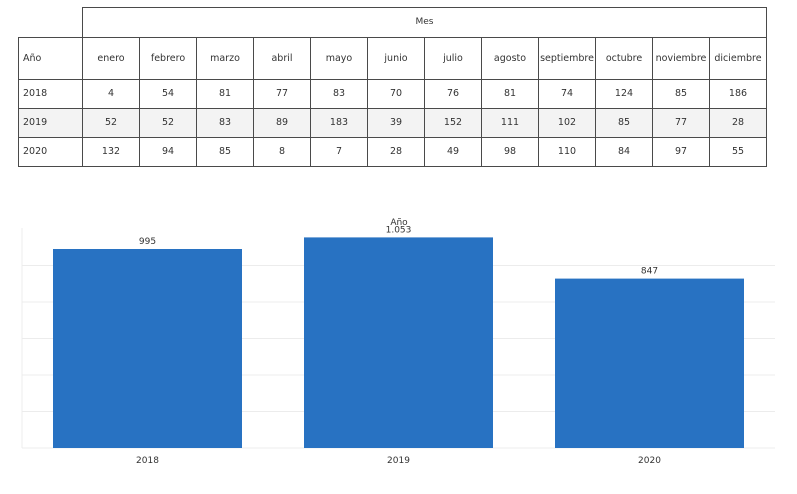 The image size is (797, 494). What do you see at coordinates (339, 151) in the screenshot?
I see `table-cell: 7` at bounding box center [339, 151].